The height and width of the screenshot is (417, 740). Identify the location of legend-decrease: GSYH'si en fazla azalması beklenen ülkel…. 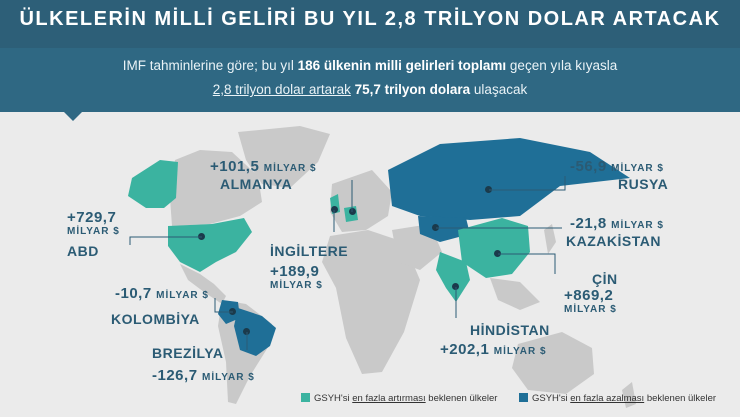
(617, 398).